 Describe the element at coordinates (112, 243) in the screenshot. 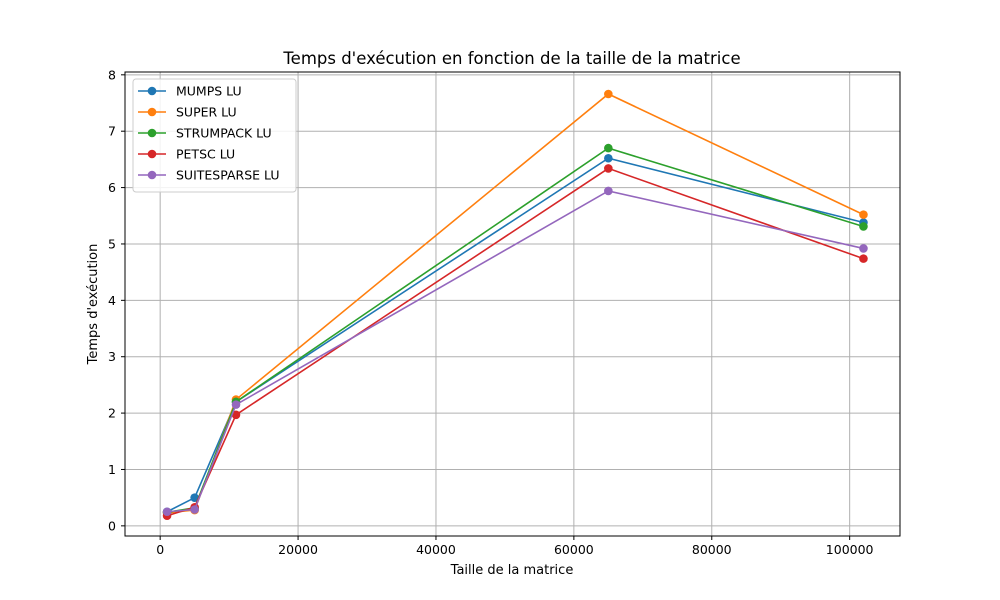

I see `y-tick-label: 5` at that location.